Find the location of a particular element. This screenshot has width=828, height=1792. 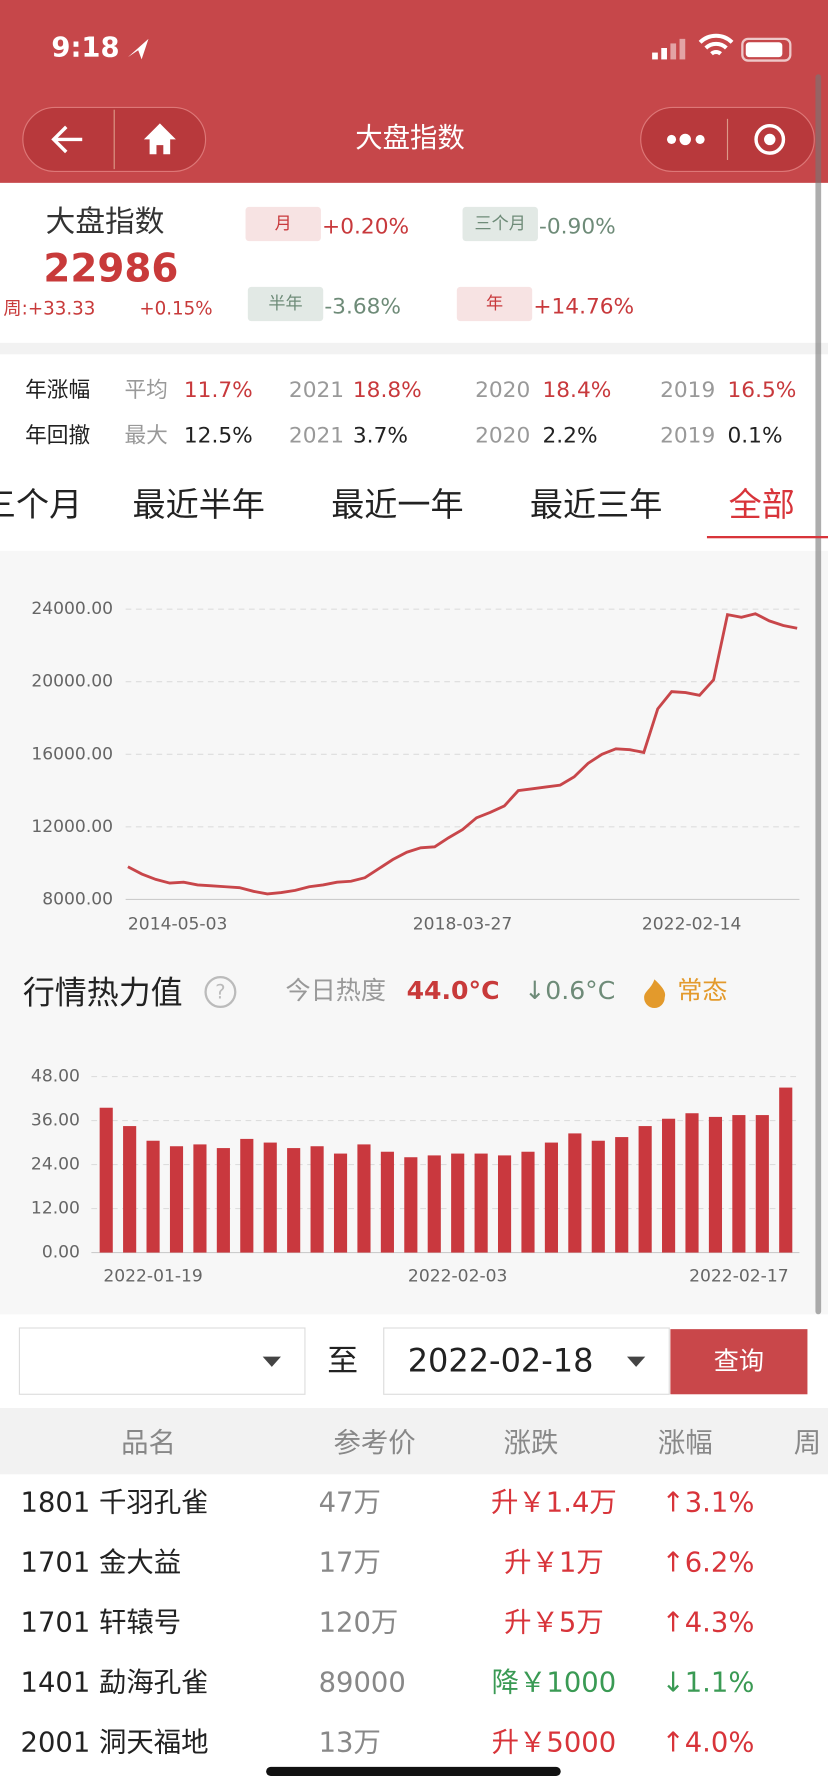

period-label: 半年 is located at coordinates (285, 304).